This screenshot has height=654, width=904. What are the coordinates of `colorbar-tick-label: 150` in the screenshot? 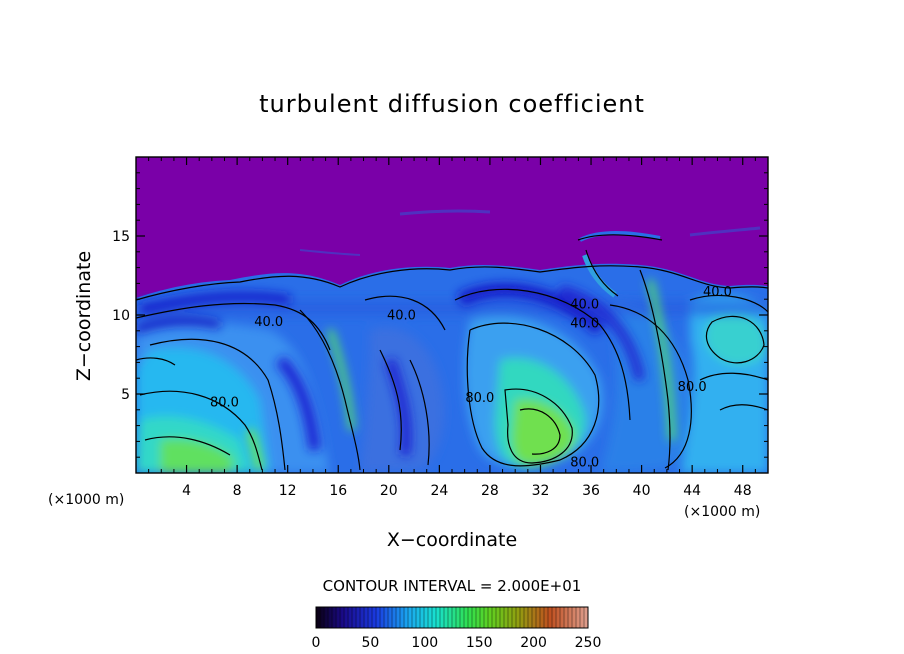 It's located at (479, 643).